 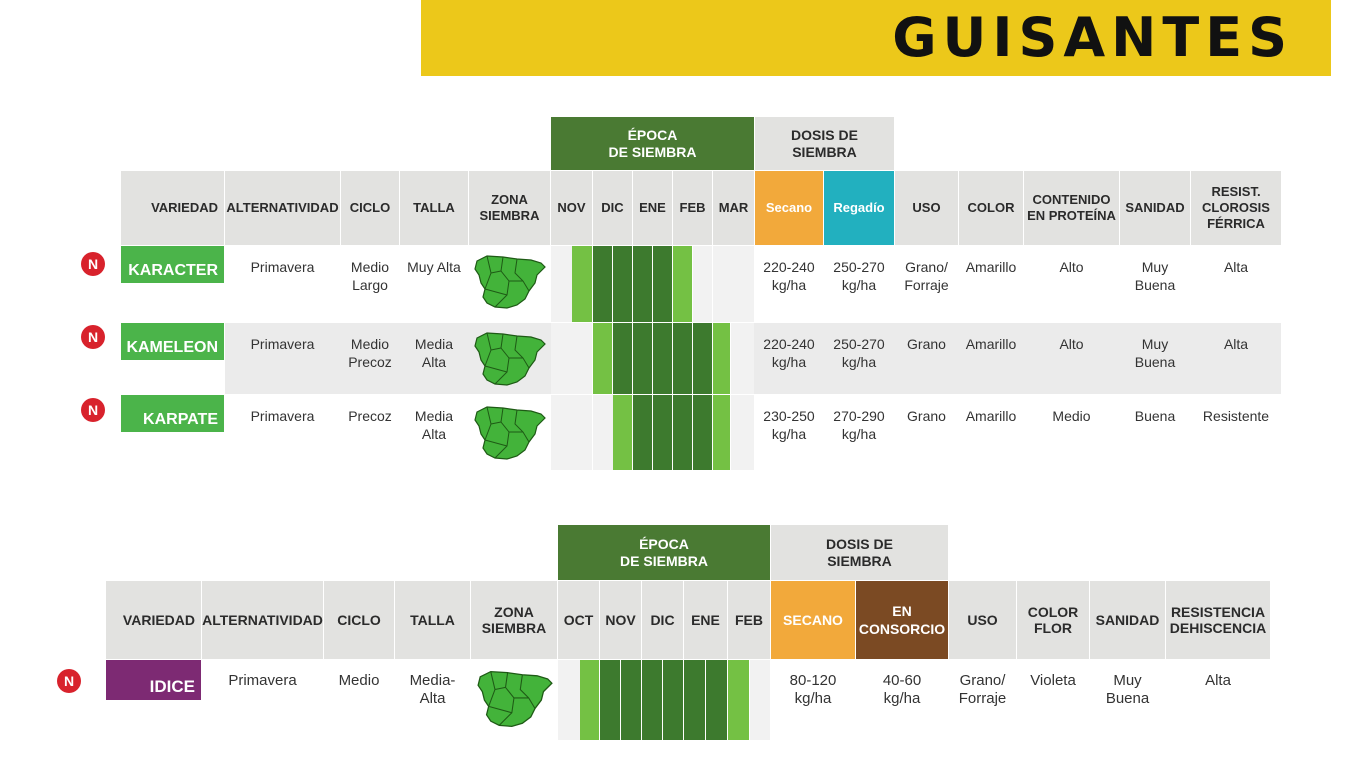 What do you see at coordinates (172, 413) in the screenshot?
I see `variety-name: KARPATE` at bounding box center [172, 413].